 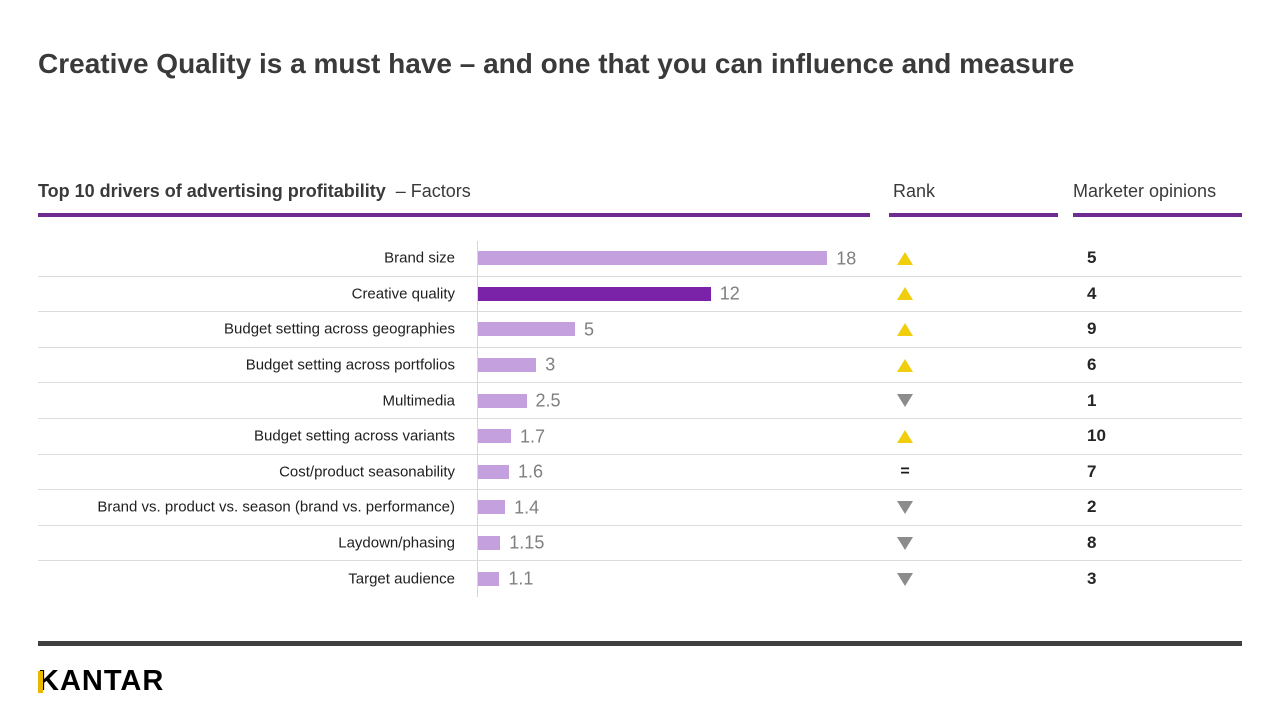 What do you see at coordinates (396, 543) in the screenshot?
I see `factor-label: Laydown/phasing` at bounding box center [396, 543].